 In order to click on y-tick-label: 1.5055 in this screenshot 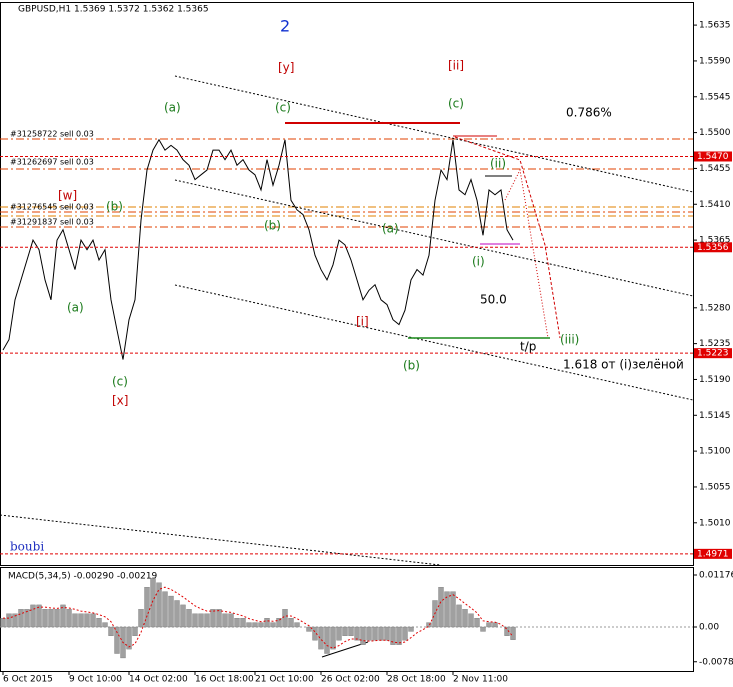, I will do `click(715, 487)`.